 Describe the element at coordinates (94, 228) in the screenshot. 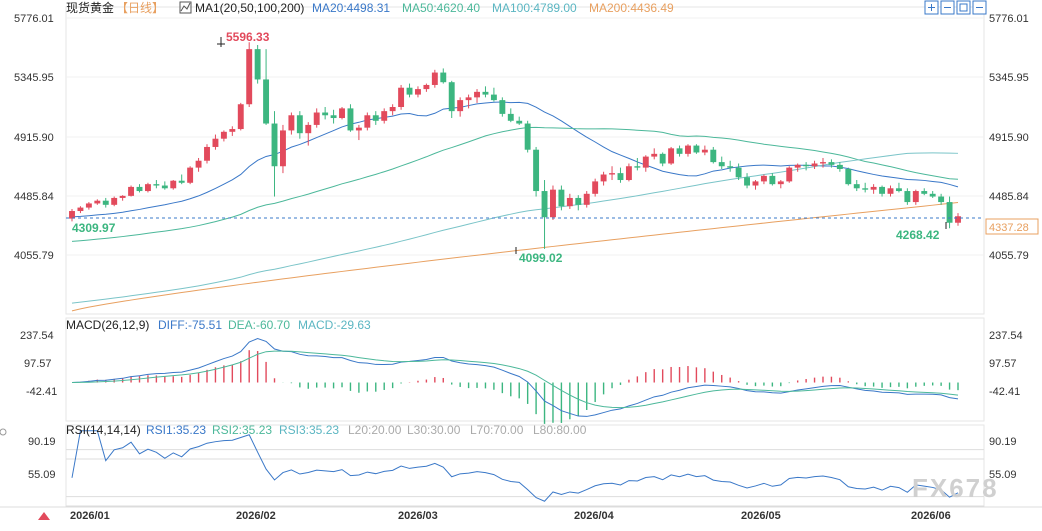

I see `start-price-label: 4309.97` at that location.